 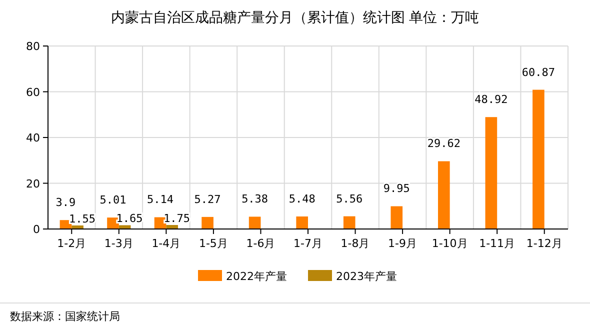 I want to click on data-label: 5.38, so click(x=255, y=199).